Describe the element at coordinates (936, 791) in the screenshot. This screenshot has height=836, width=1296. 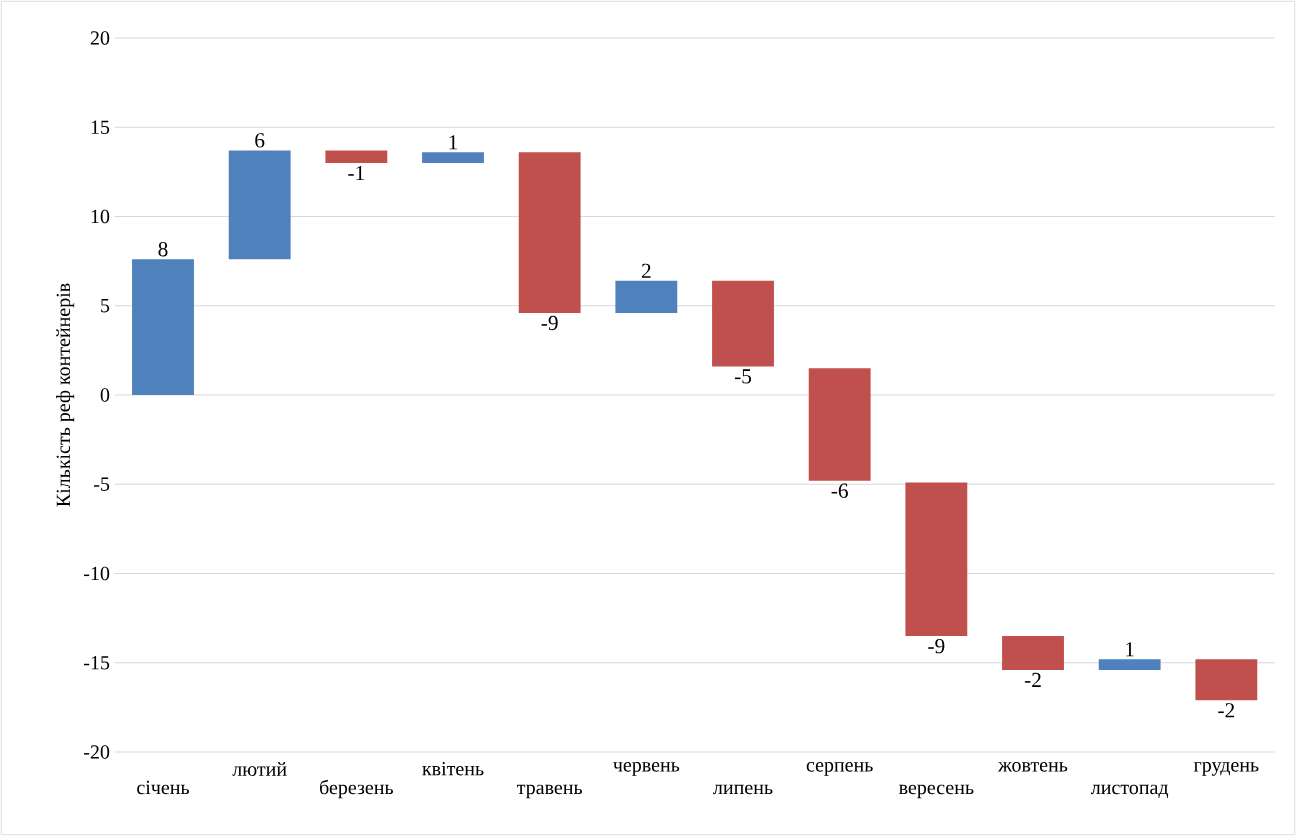
I see `x-tick-label: вересень` at that location.